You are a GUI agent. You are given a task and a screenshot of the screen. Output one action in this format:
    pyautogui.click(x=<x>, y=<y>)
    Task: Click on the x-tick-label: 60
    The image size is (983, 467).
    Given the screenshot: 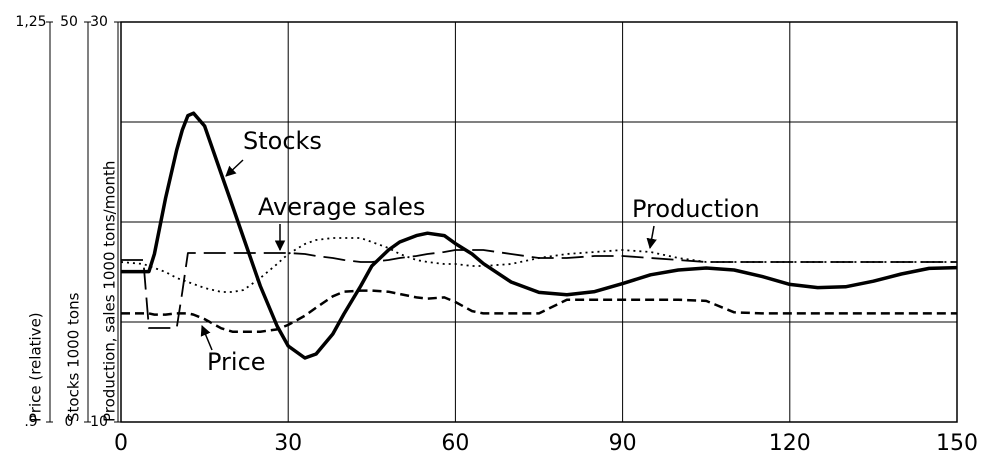 What is the action you would take?
    pyautogui.click(x=455, y=443)
    